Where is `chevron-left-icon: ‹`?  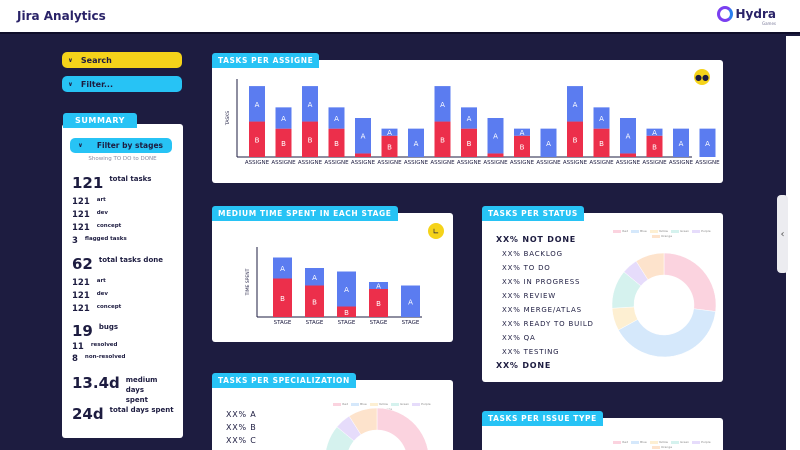 chevron-left-icon: ‹ is located at coordinates (782, 234).